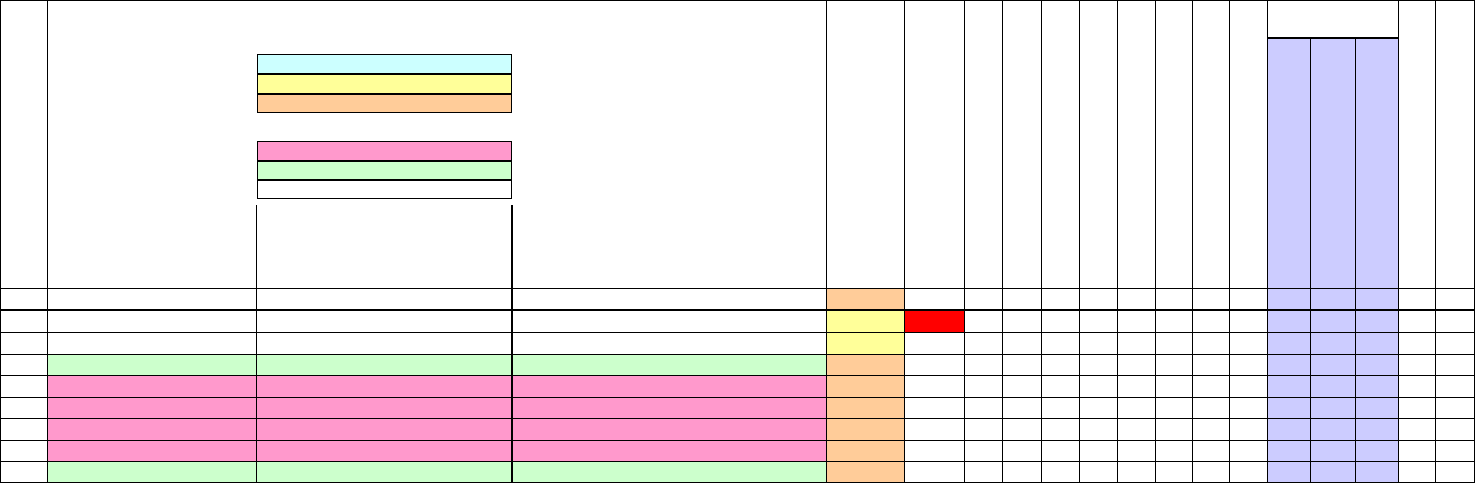 The image size is (1475, 483). What do you see at coordinates (1332, 260) in the screenshot?
I see `lavender-column-band` at bounding box center [1332, 260].